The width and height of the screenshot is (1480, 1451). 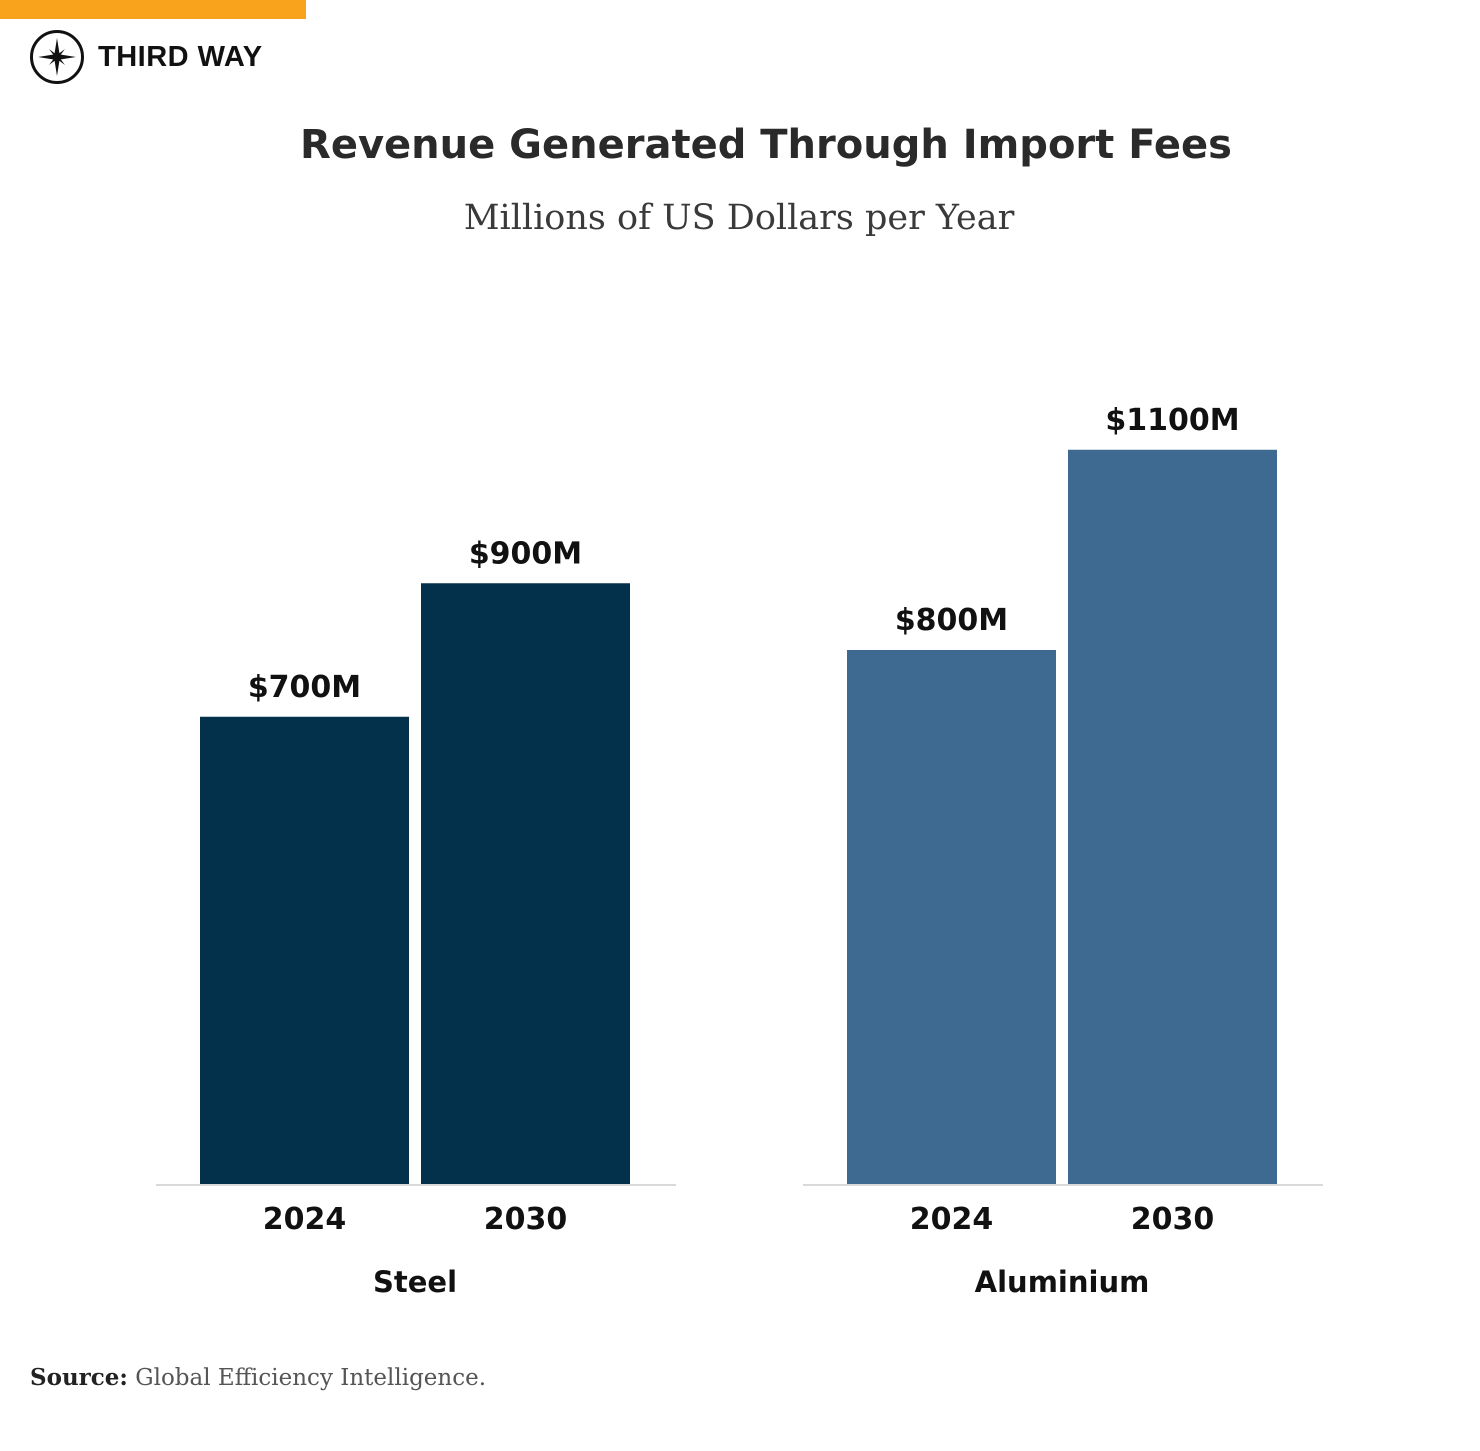 What do you see at coordinates (951, 620) in the screenshot?
I see `bar-value-label: $800M` at bounding box center [951, 620].